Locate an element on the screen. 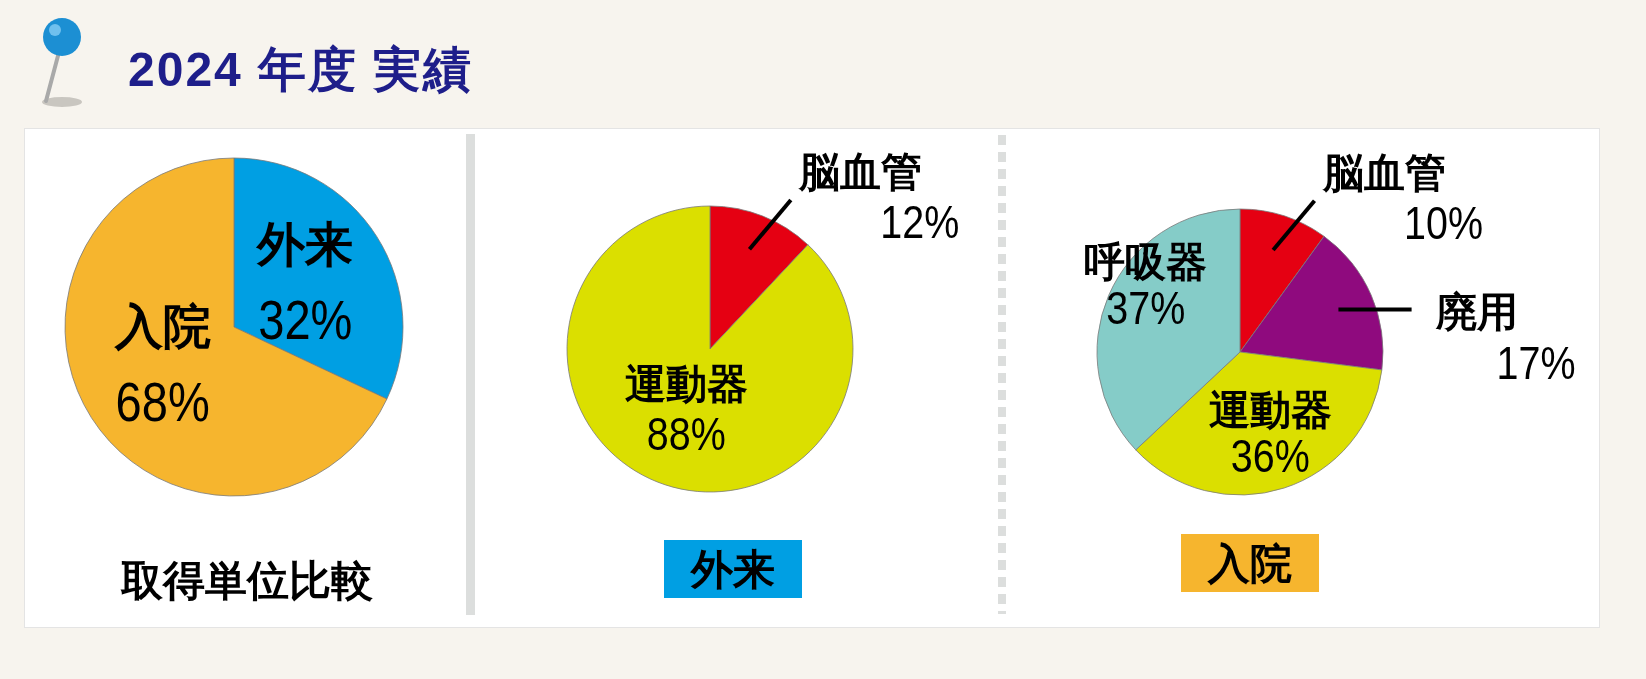 The image size is (1646, 679). text: 取得単位比較 is located at coordinates (246, 580).